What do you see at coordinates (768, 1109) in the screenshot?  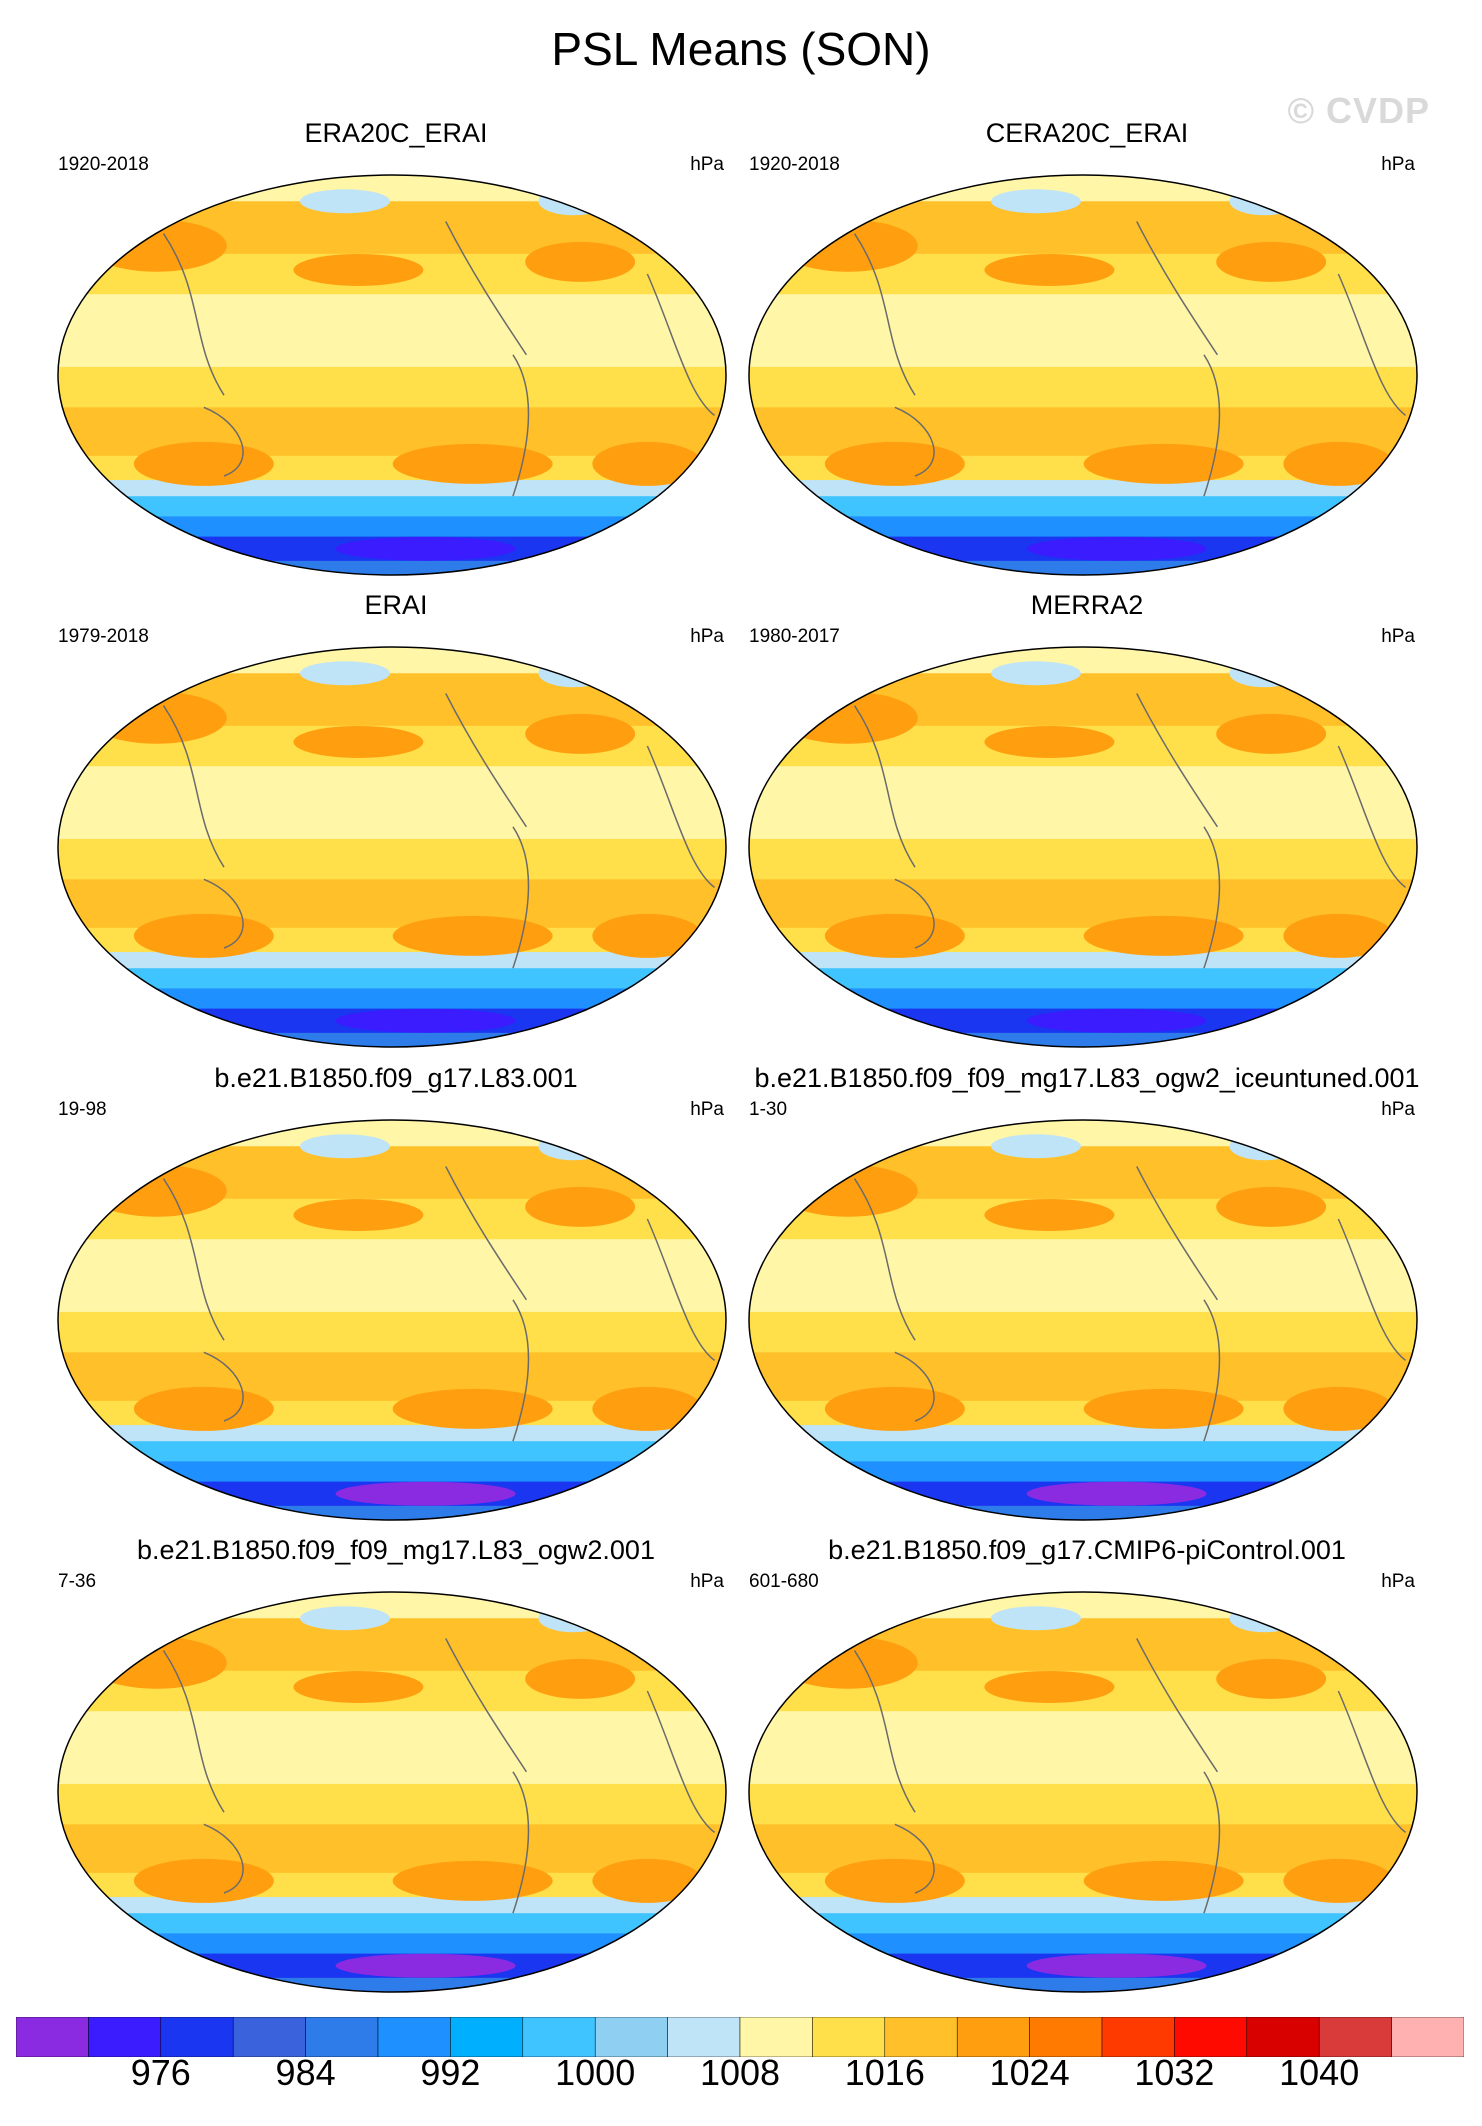 I see `panel-years: 1-30` at bounding box center [768, 1109].